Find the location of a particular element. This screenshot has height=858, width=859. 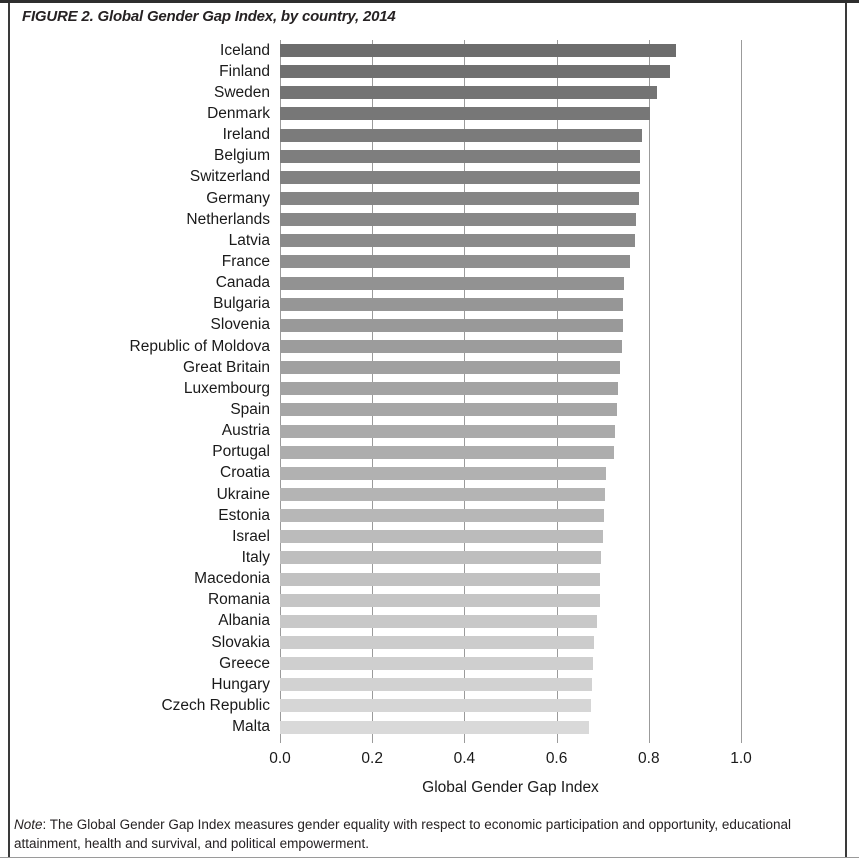

table-row: Sweden is located at coordinates (429, 92).